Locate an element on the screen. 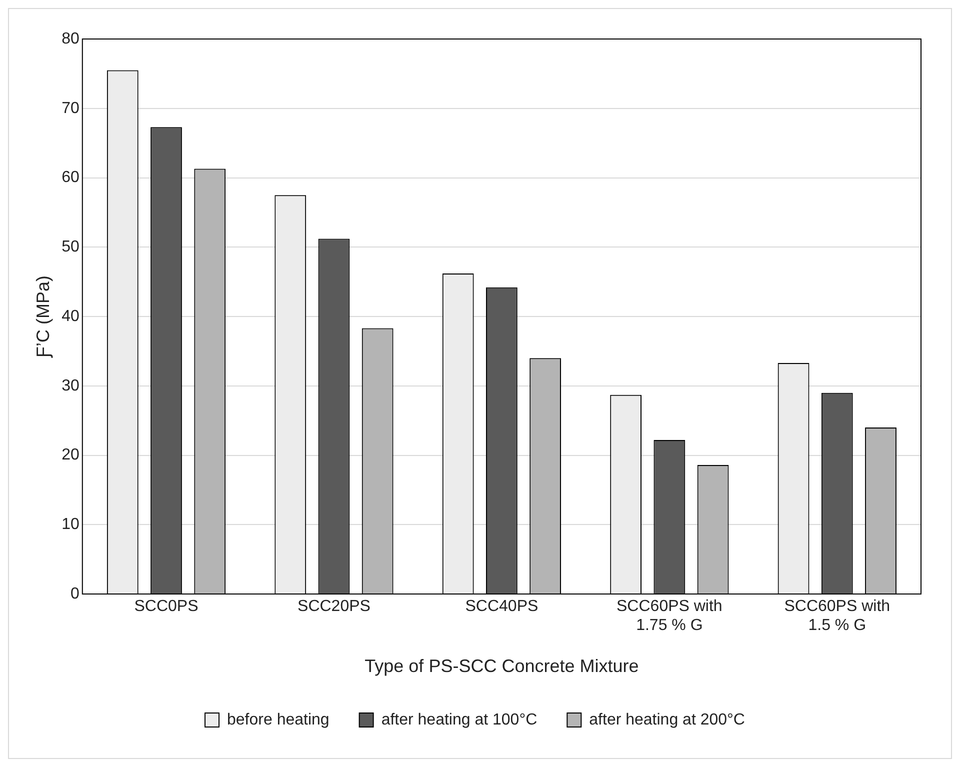 The width and height of the screenshot is (960, 767). x-tick-label: SCC60PS with 1.75 % G is located at coordinates (669, 616).